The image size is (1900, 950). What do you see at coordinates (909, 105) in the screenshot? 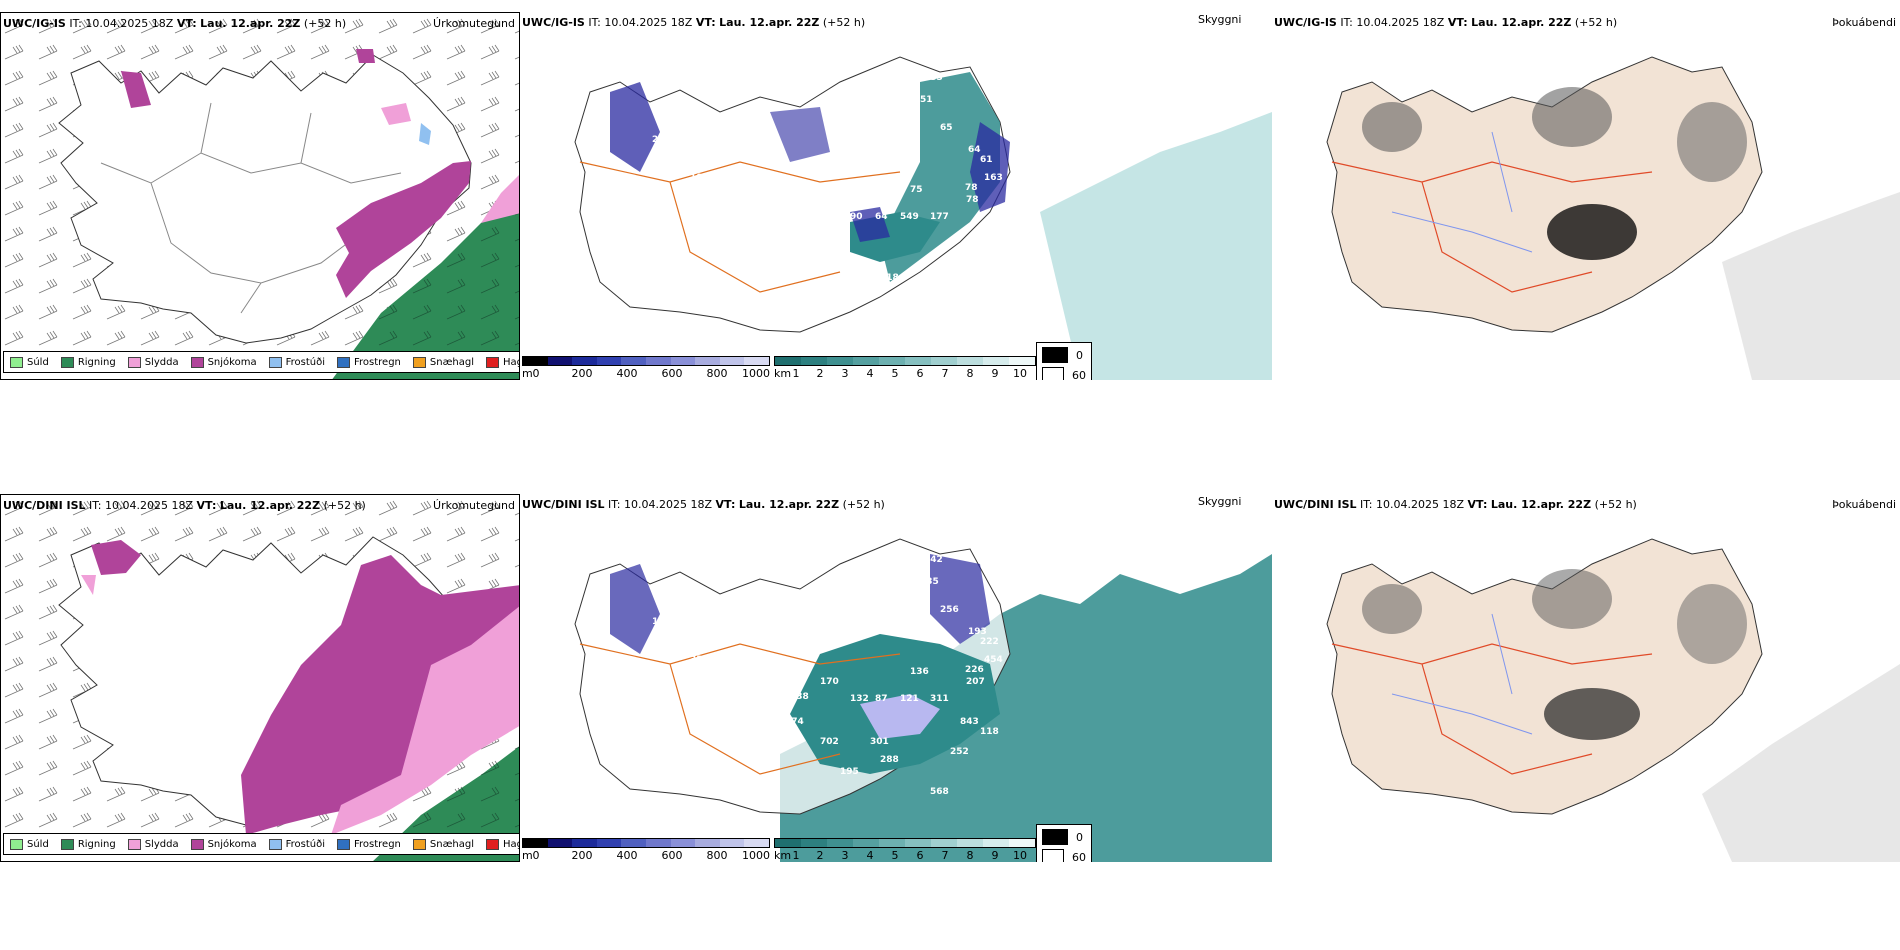
I see `ceiling-label: 193` at bounding box center [909, 105].